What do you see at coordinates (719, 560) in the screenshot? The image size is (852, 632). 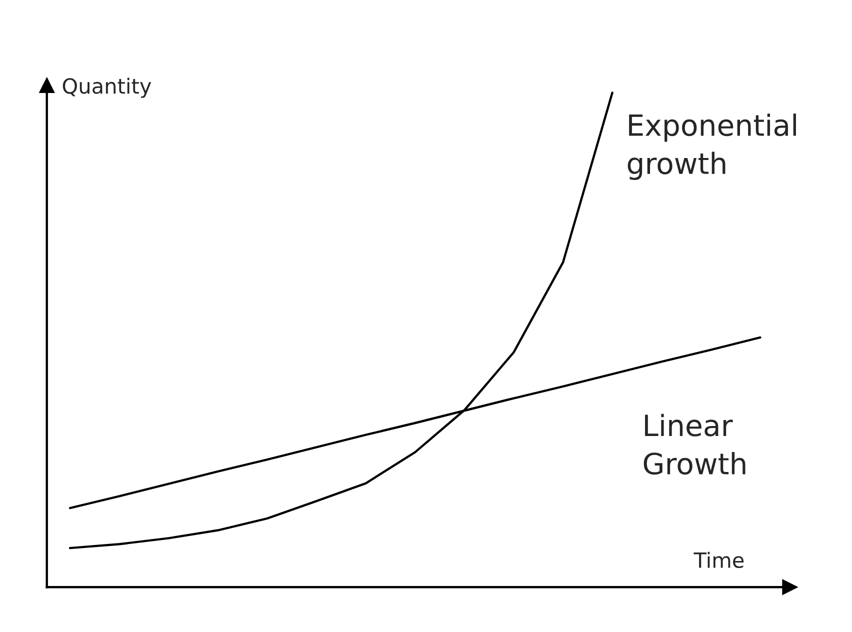 I see `x-axis-title: Time` at bounding box center [719, 560].